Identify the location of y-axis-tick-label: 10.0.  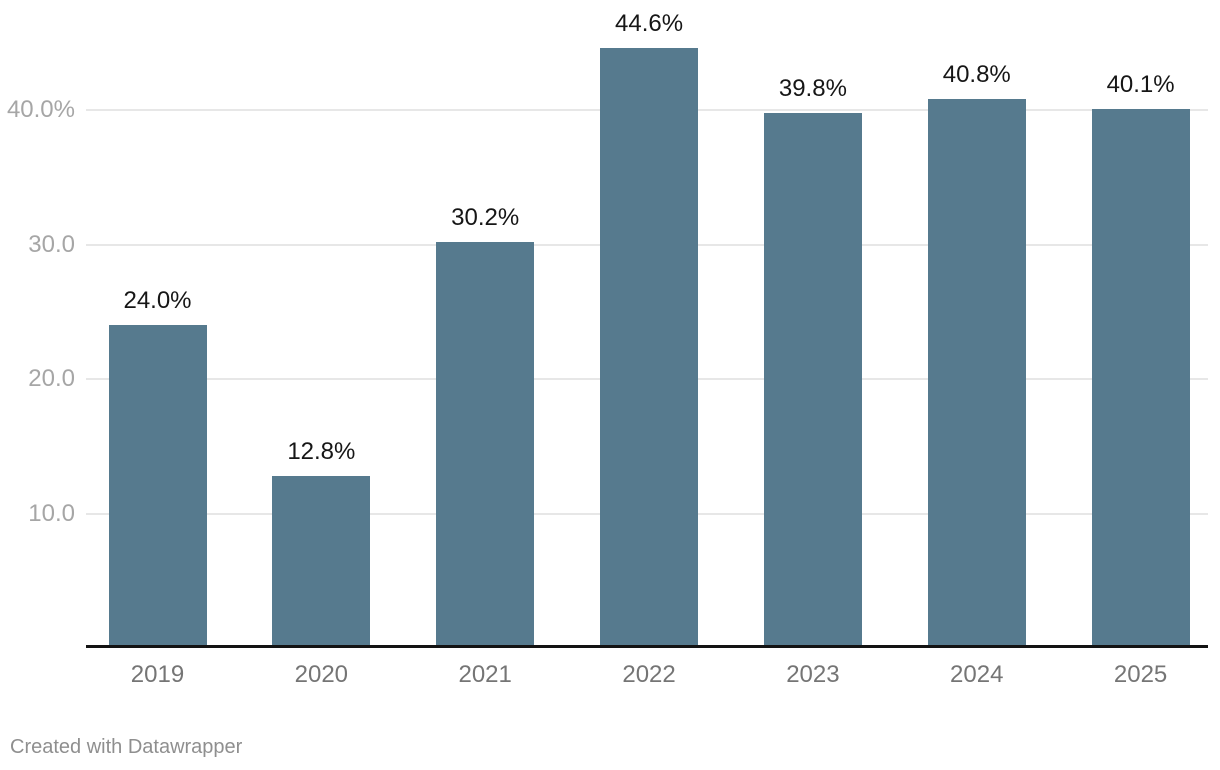
(51, 513).